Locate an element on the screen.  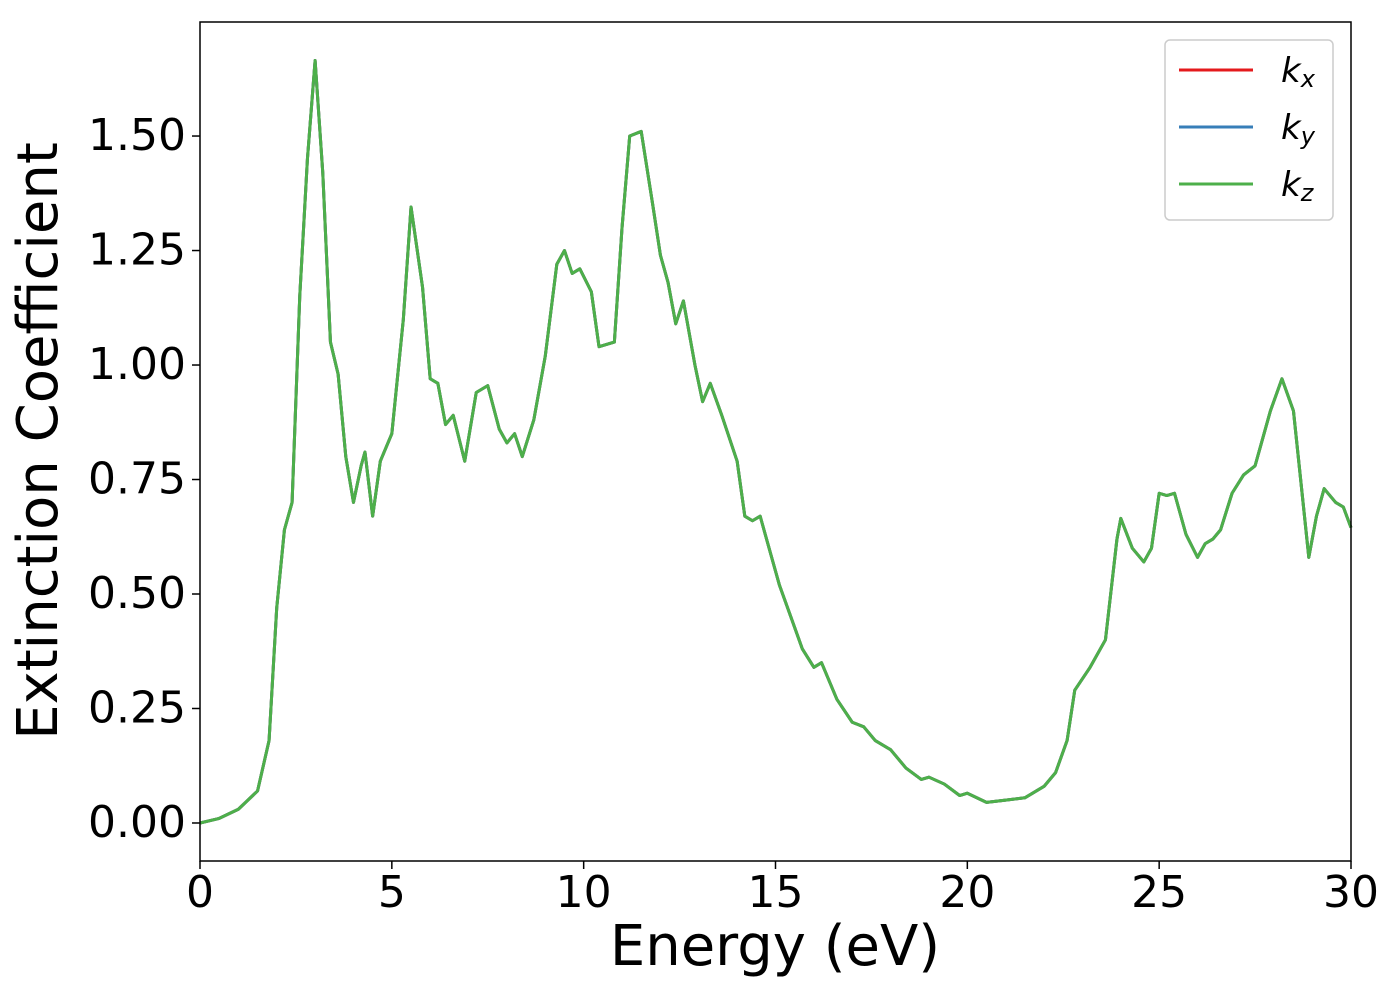
y-tick-label: 1.50 is located at coordinates (137, 135).